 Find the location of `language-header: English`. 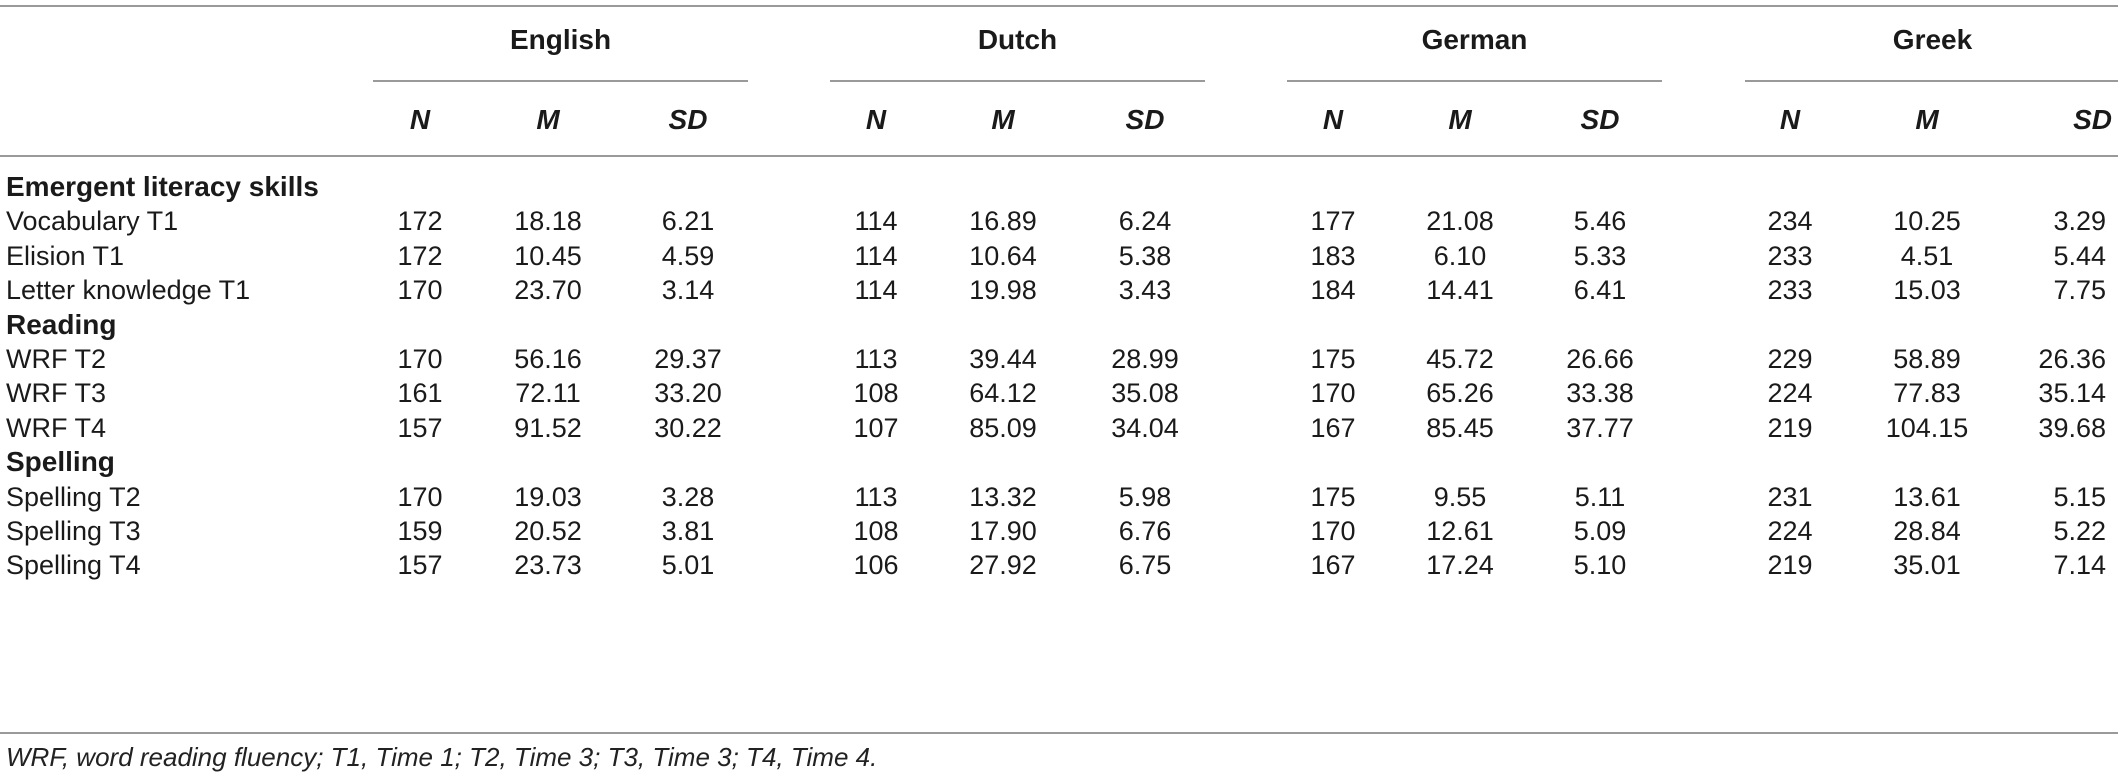

language-header: English is located at coordinates (560, 39).